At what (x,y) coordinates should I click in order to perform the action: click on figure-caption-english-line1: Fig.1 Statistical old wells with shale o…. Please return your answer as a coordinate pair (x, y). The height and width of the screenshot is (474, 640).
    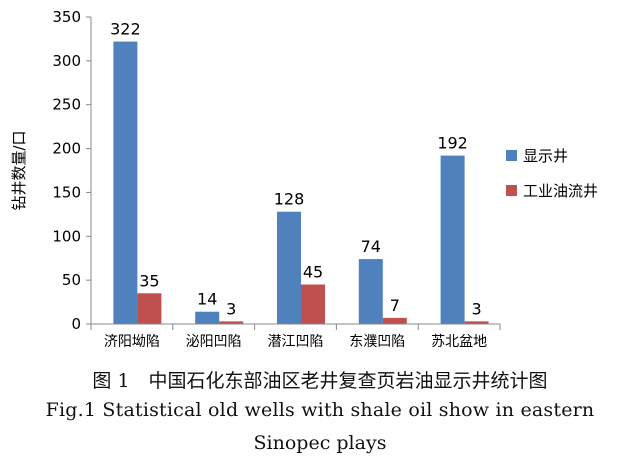
    Looking at the image, I should click on (320, 410).